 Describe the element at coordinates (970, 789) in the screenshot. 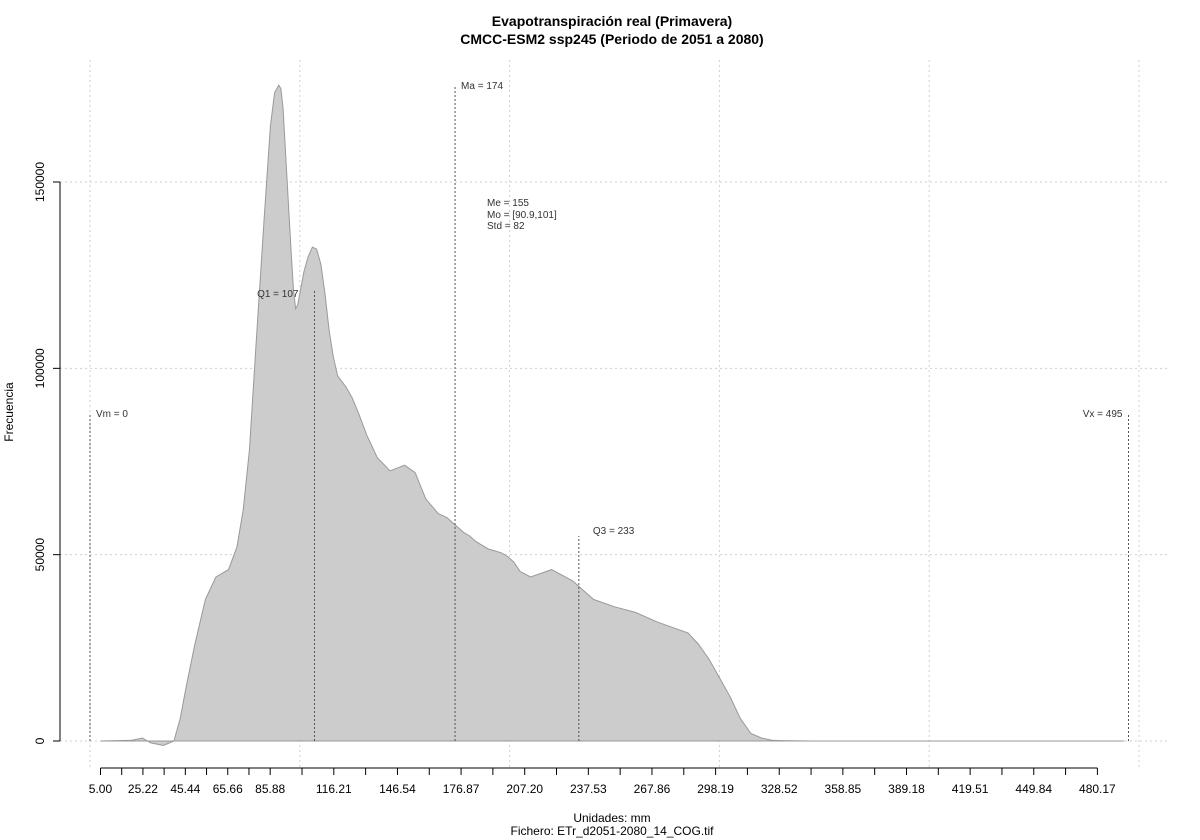

I see `x-tick-label-15: 419.51` at that location.